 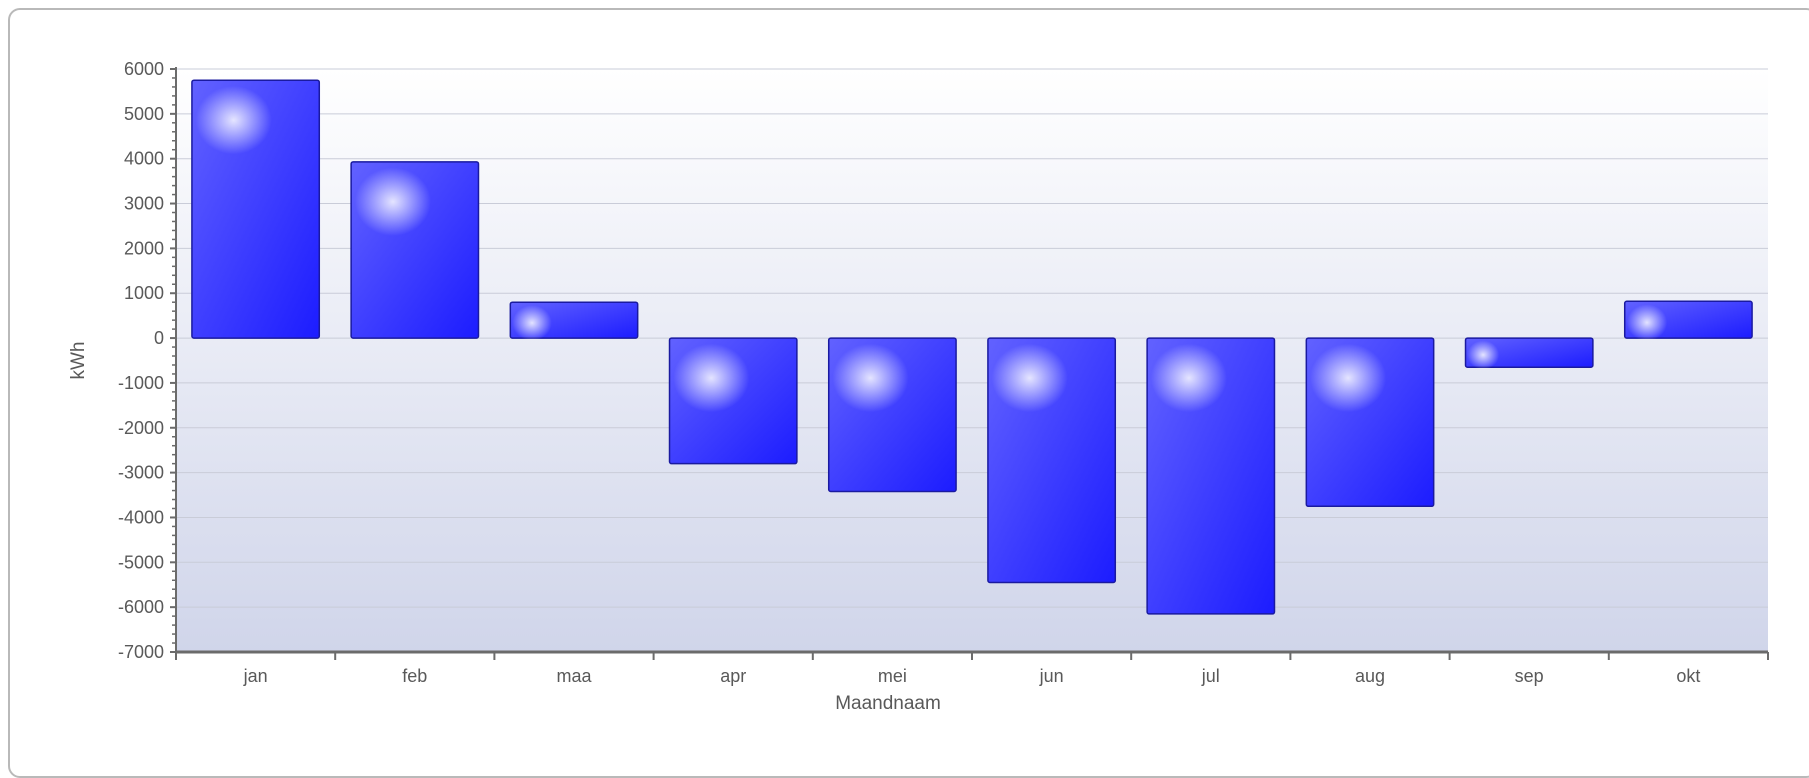 What do you see at coordinates (892, 415) in the screenshot?
I see `bar-mei` at bounding box center [892, 415].